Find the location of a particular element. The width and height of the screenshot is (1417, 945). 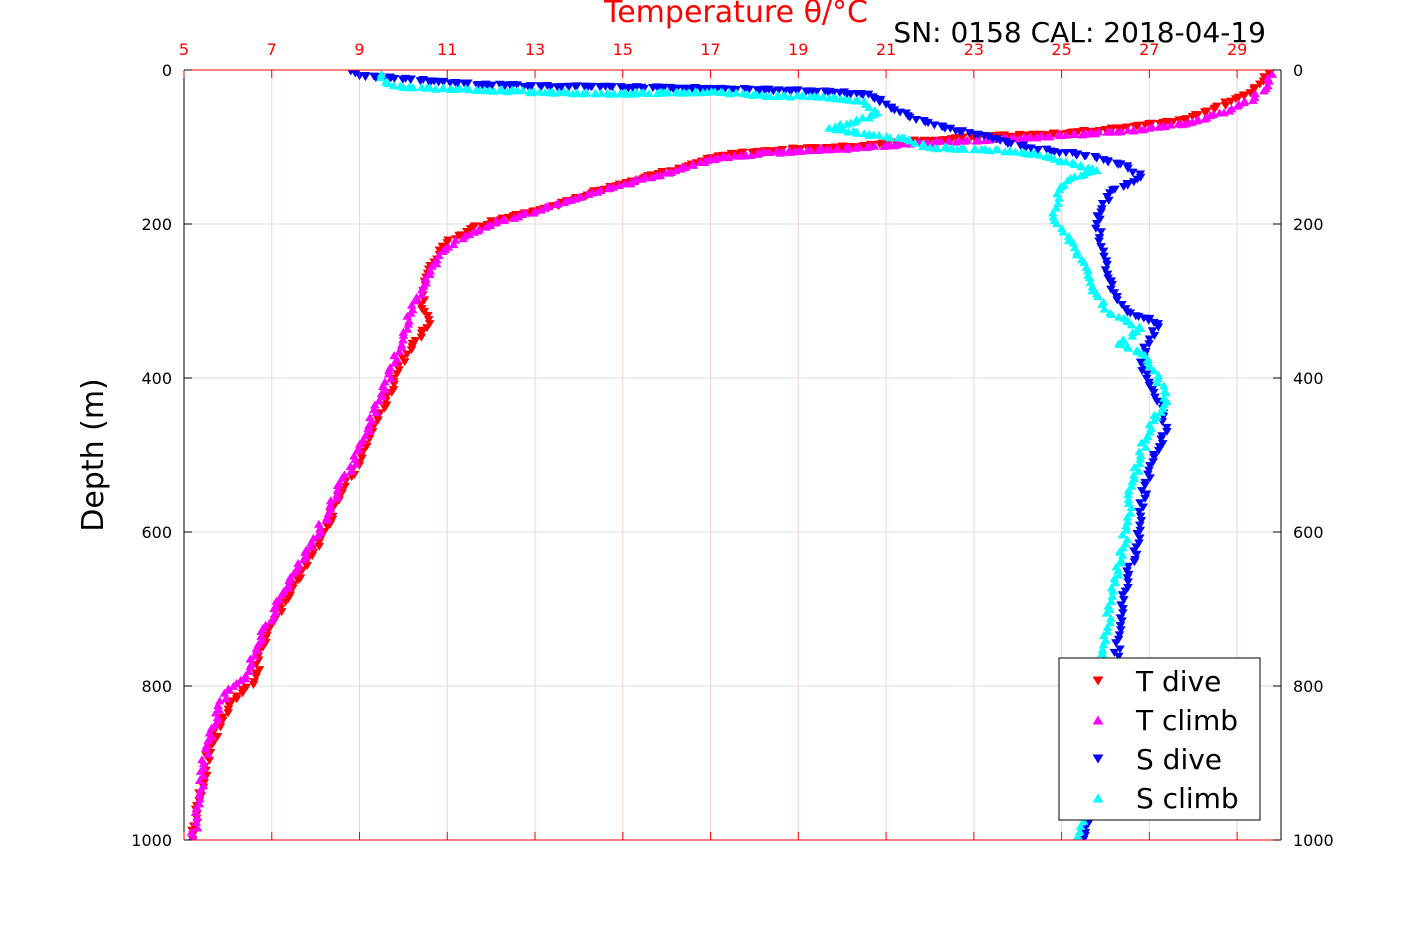

x-tick-label: 17 is located at coordinates (710, 49).